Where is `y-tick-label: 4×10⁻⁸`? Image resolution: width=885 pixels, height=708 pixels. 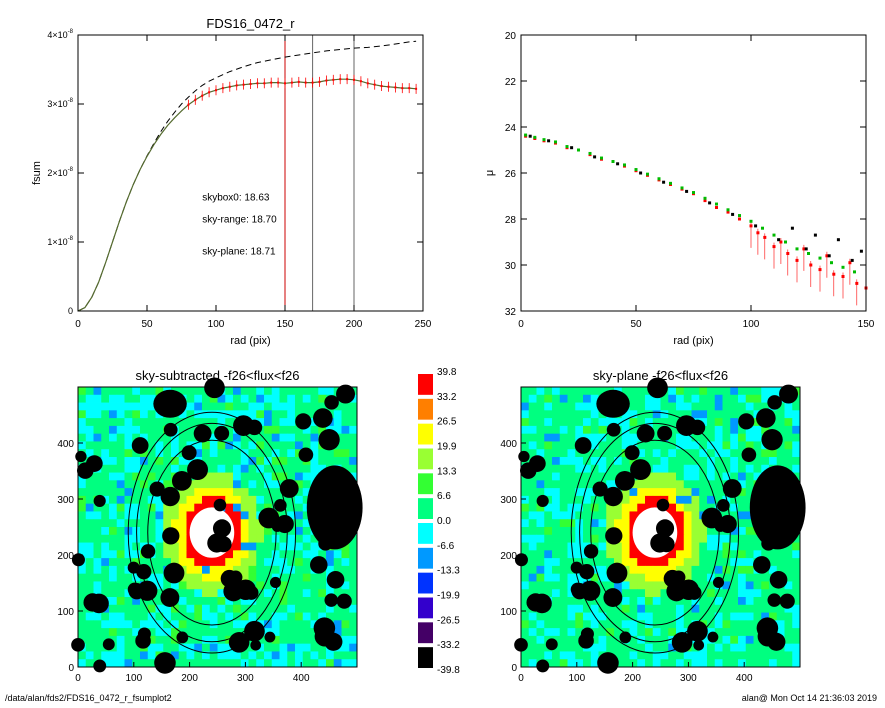 y-tick-label: 4×10⁻⁸ is located at coordinates (60, 34).